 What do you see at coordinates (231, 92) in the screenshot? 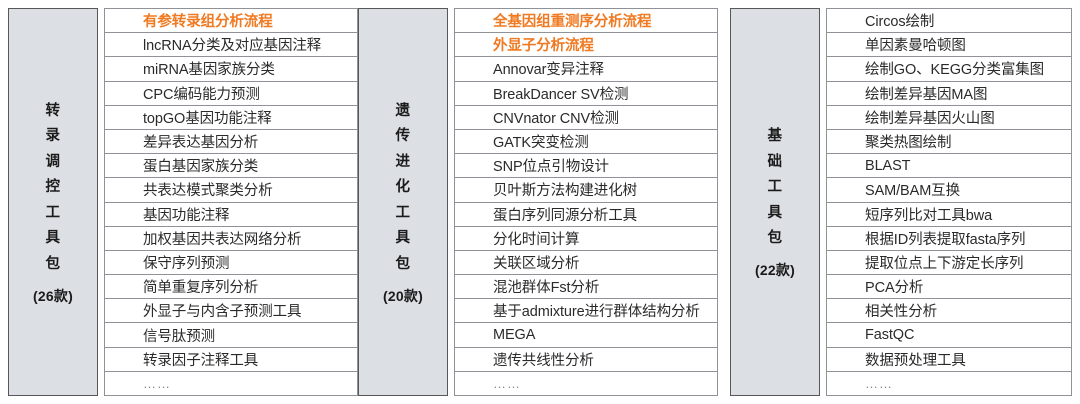
I see `toolkit-item: CPC编码能力预测` at bounding box center [231, 92].